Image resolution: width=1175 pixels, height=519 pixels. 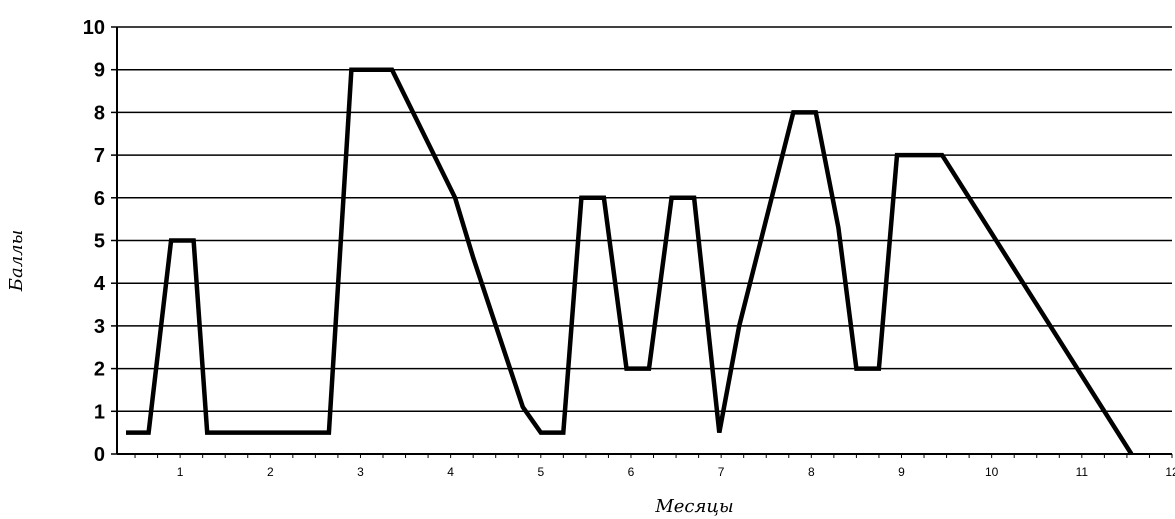 What do you see at coordinates (631, 472) in the screenshot?
I see `x-tick-label-6: 6` at bounding box center [631, 472].